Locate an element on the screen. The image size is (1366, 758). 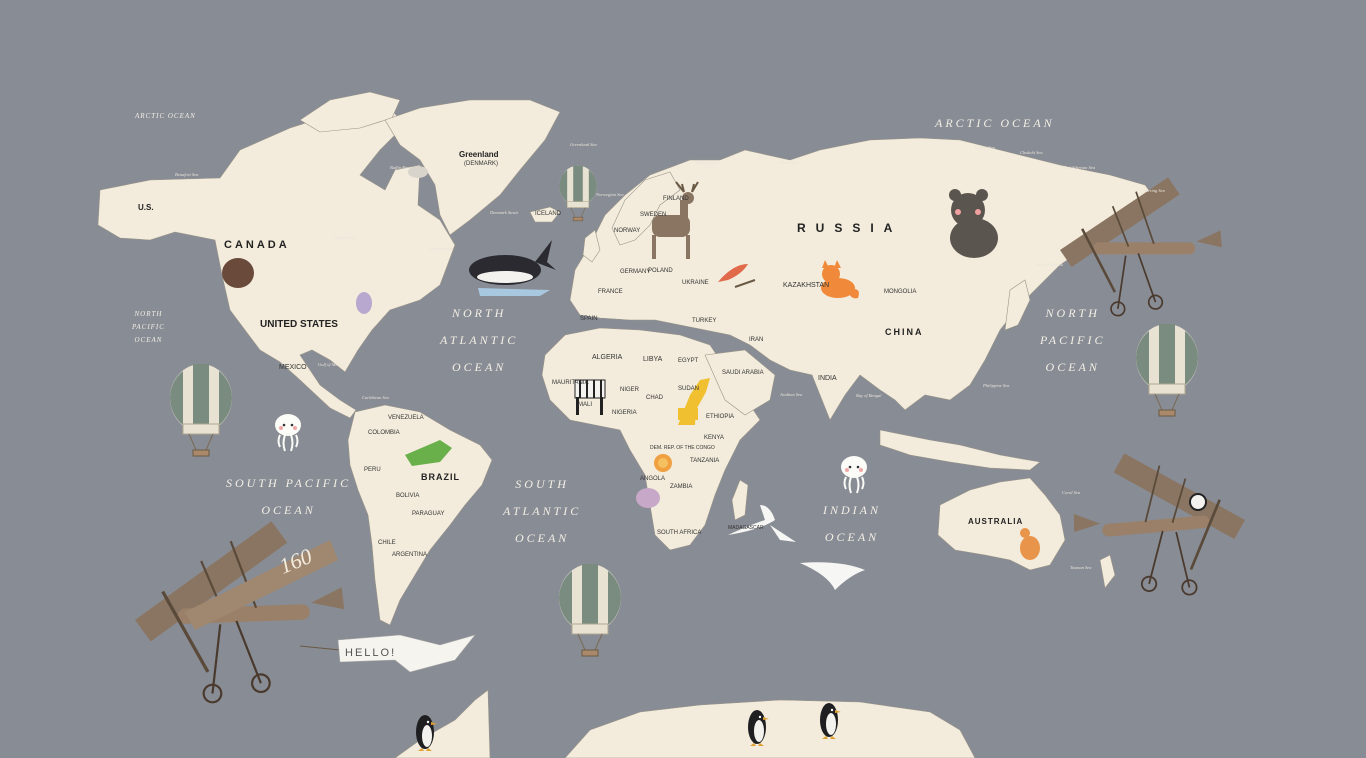
country-label-mongolia: MONGOLIA is located at coordinates (900, 292).